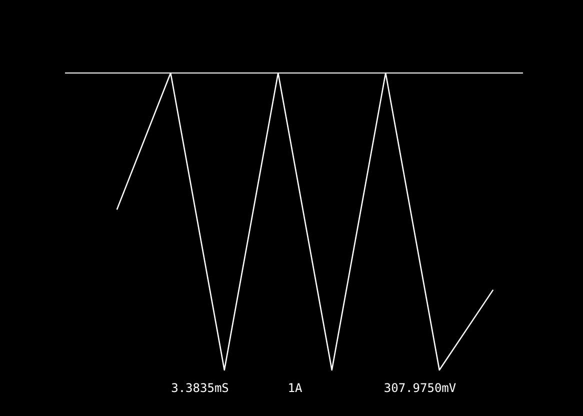 The width and height of the screenshot is (583, 416). What do you see at coordinates (295, 388) in the screenshot?
I see `text: 1A` at bounding box center [295, 388].